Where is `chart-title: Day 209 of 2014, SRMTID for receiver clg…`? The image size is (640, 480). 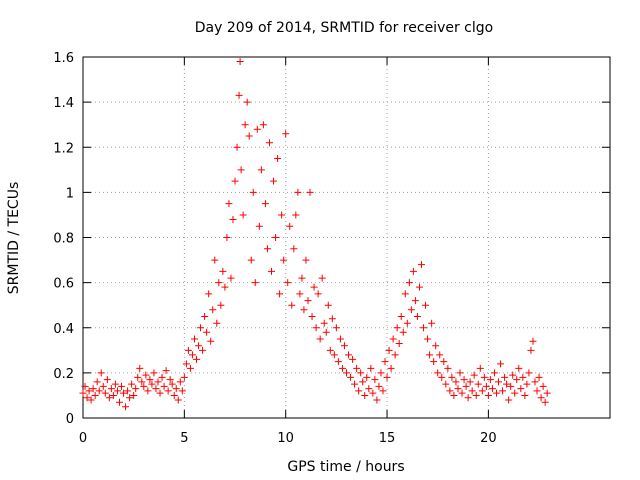
chart-title: Day 209 of 2014, SRMTID for receiver clg… is located at coordinates (344, 28).